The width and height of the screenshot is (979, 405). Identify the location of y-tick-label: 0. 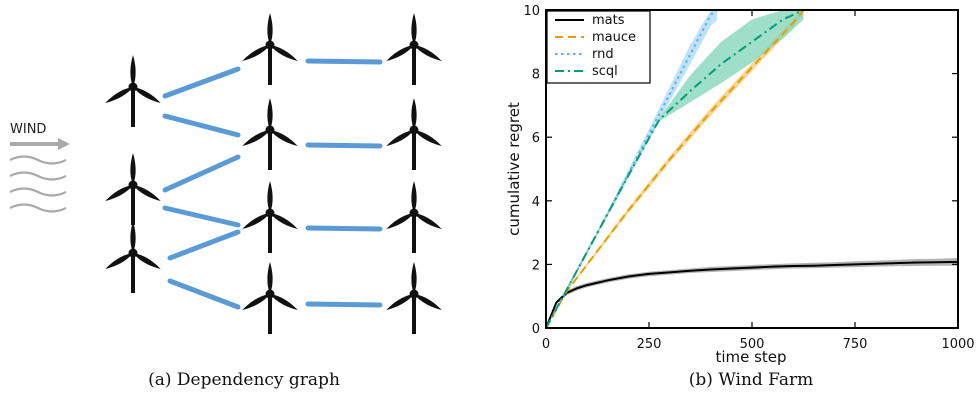
(536, 329).